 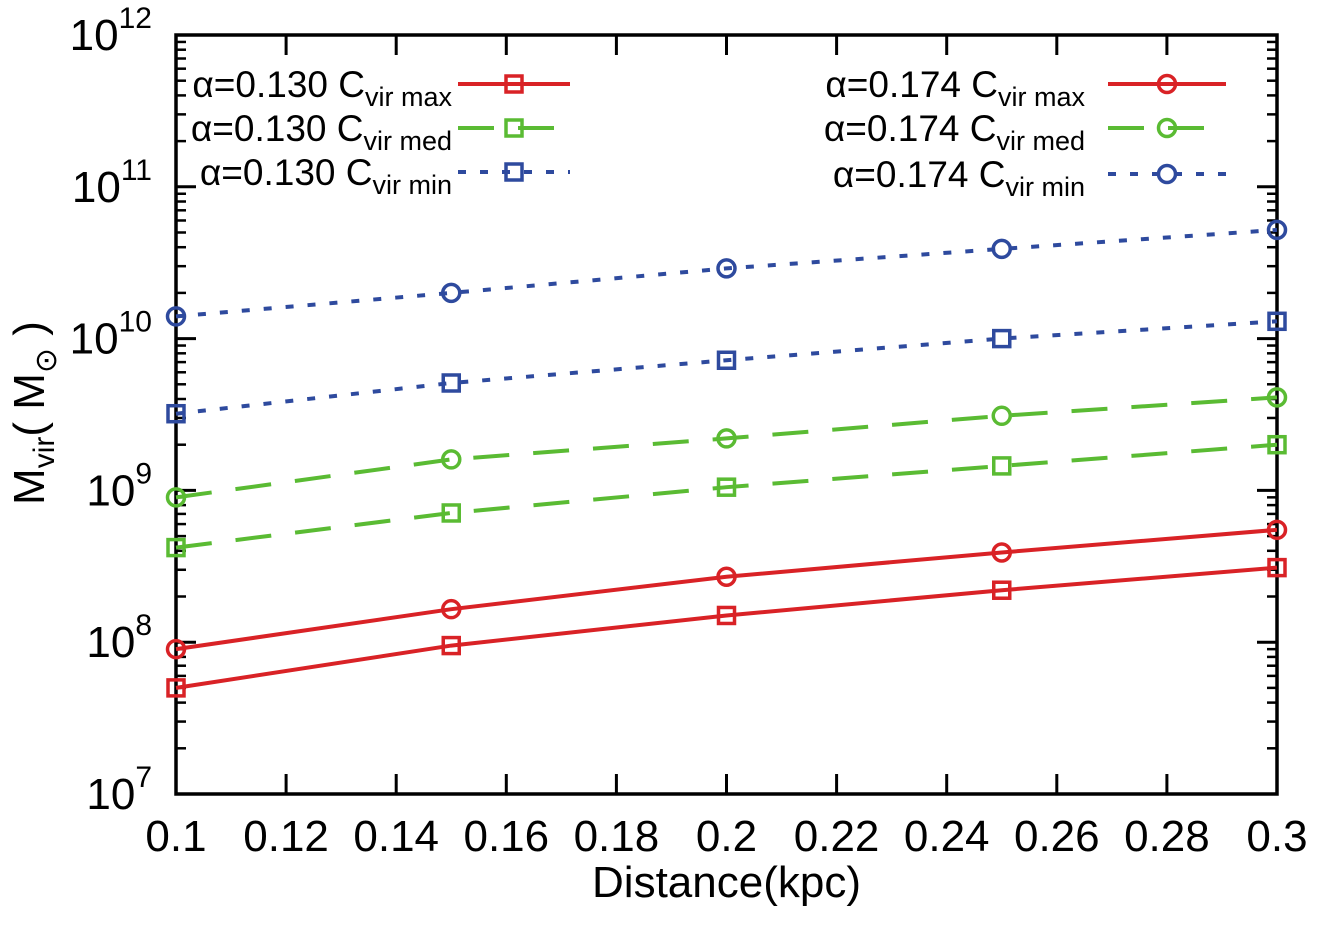 I want to click on series-line-a0130-cvir-max, so click(x=726, y=627).